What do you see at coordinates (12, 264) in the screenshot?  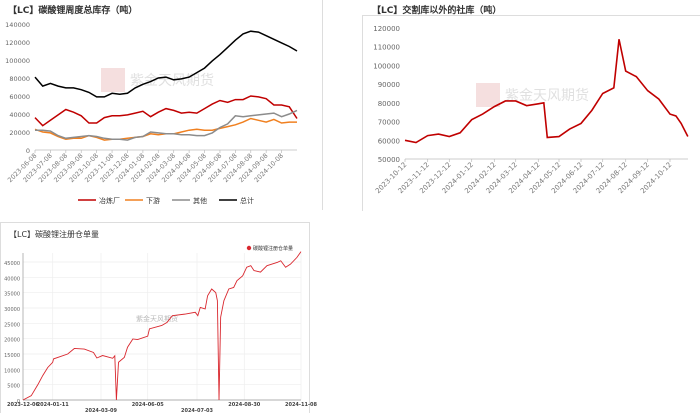 I see `y-tick-label: 45000` at bounding box center [12, 264].